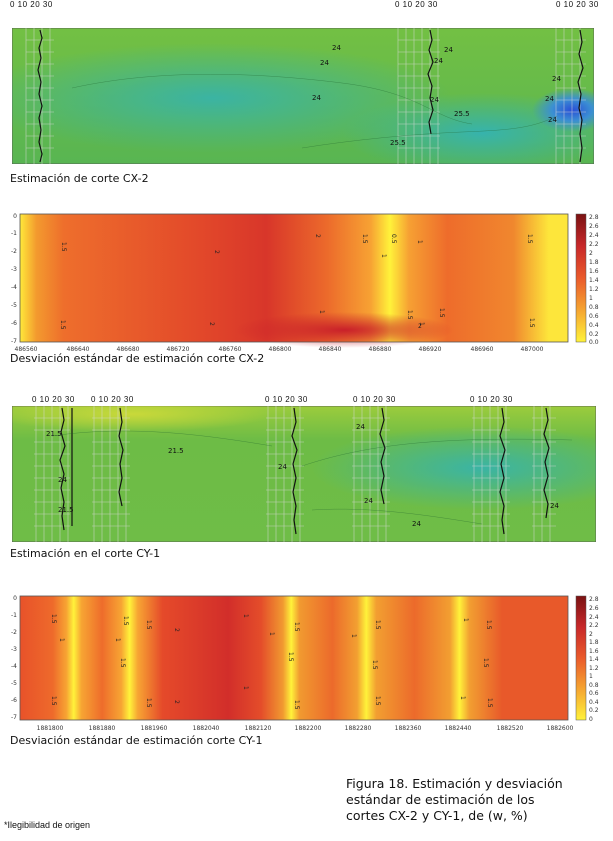  What do you see at coordinates (258, 728) in the screenshot?
I see `x-tick: 1882120` at bounding box center [258, 728].